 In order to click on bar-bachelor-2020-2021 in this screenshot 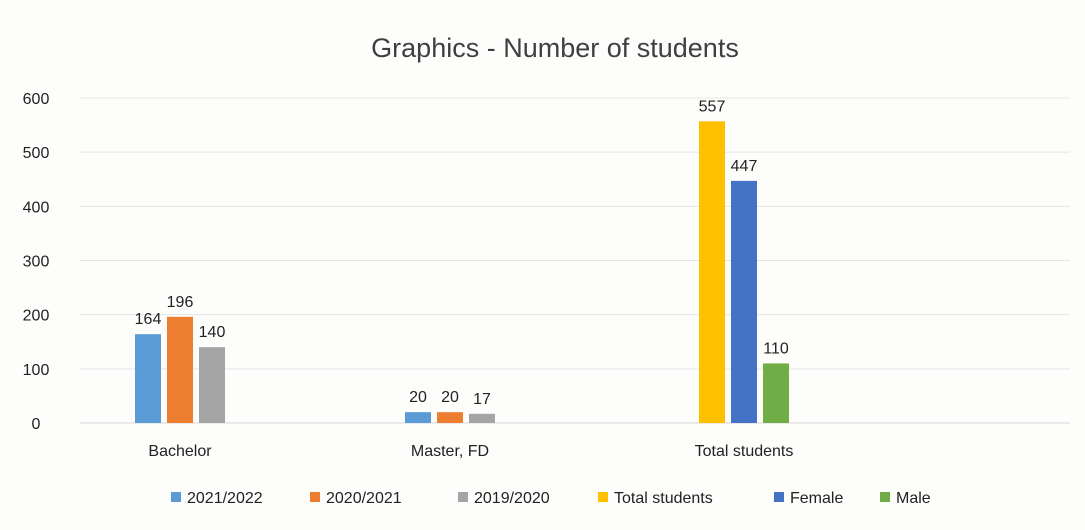, I will do `click(180, 369)`.